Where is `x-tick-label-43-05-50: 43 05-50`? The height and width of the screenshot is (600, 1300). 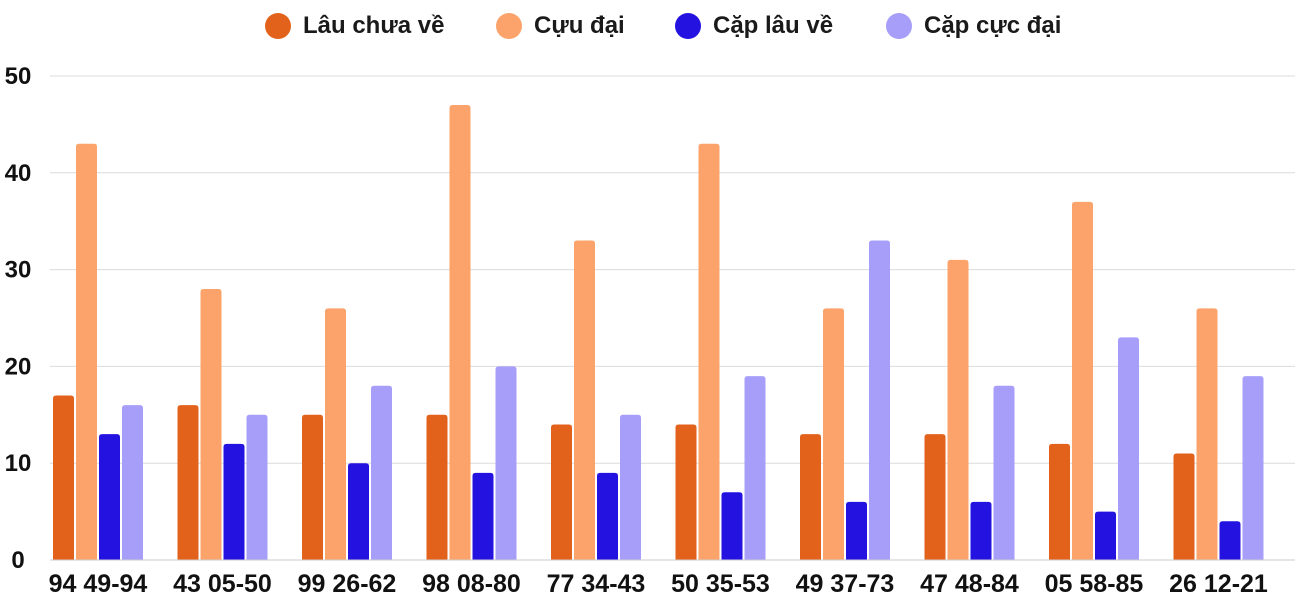 x-tick-label-43-05-50: 43 05-50 is located at coordinates (222, 584).